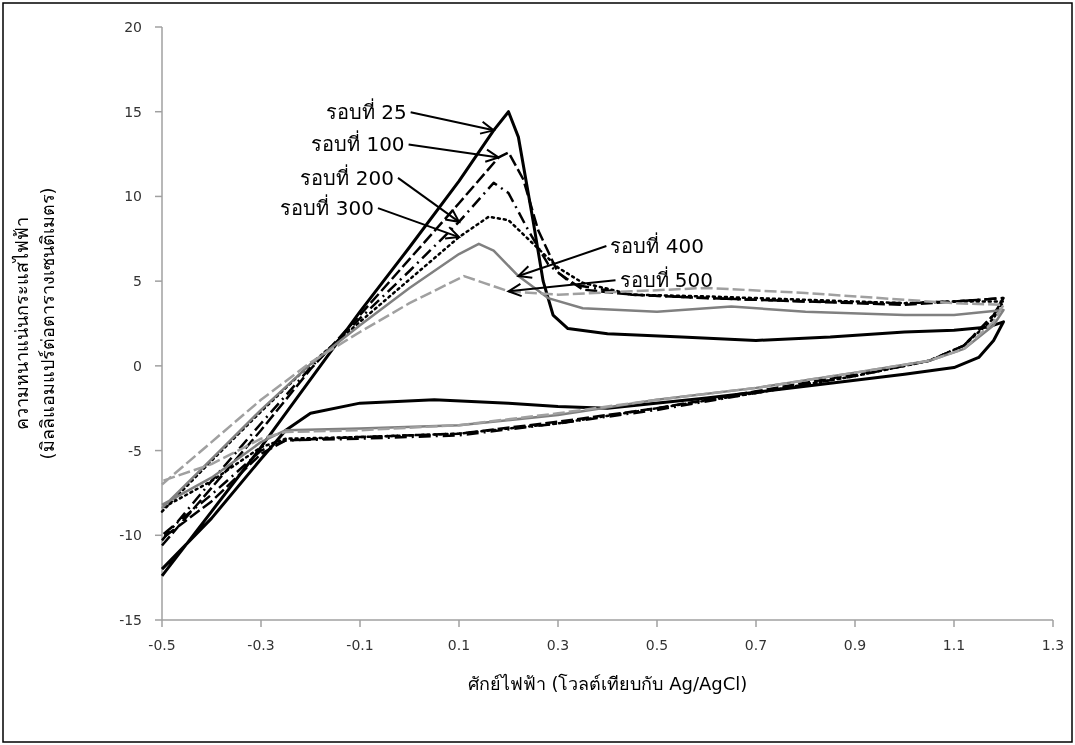 Image resolution: width=1075 pixels, height=745 pixels. I want to click on annotation: รอบที่ 400, so click(657, 245).